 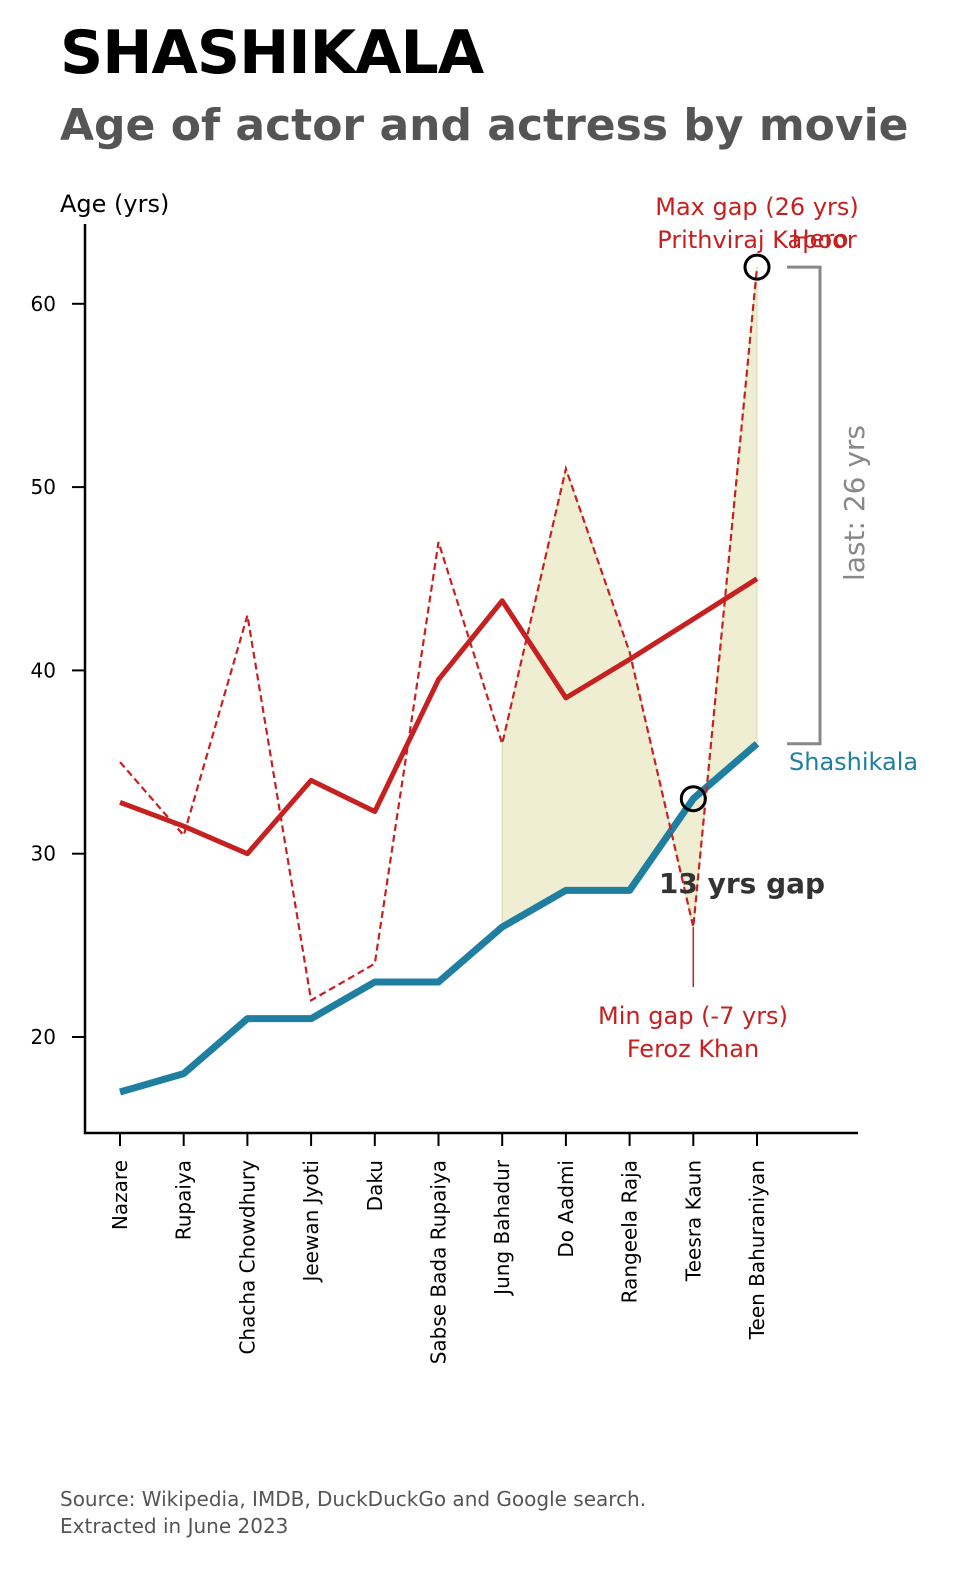 What do you see at coordinates (757, 240) in the screenshot?
I see `max-gap-actor-label: Prithviraj Kapoor` at bounding box center [757, 240].